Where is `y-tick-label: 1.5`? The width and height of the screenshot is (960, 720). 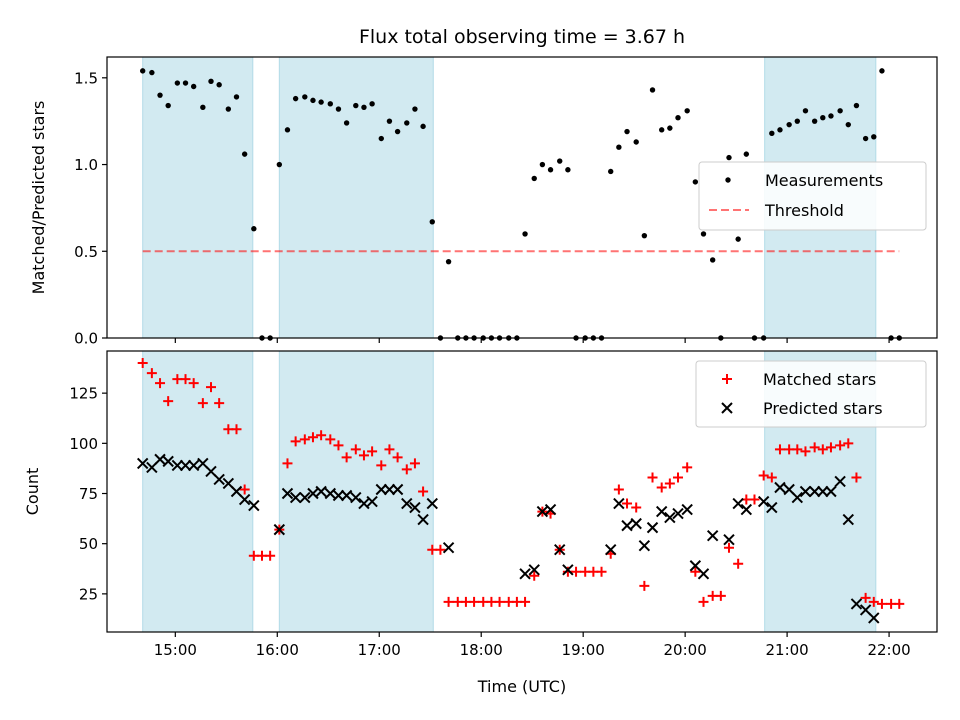 y-tick-label: 1.5 is located at coordinates (86, 78).